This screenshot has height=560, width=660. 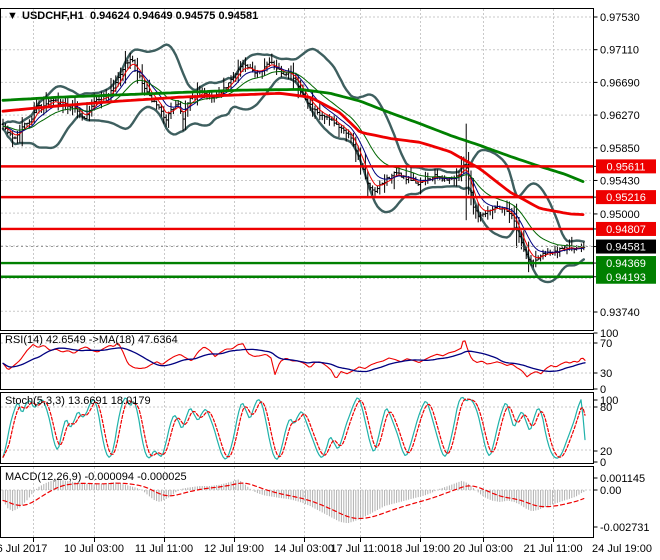 I want to click on price-axis-label: 0.95000, so click(x=620, y=215).